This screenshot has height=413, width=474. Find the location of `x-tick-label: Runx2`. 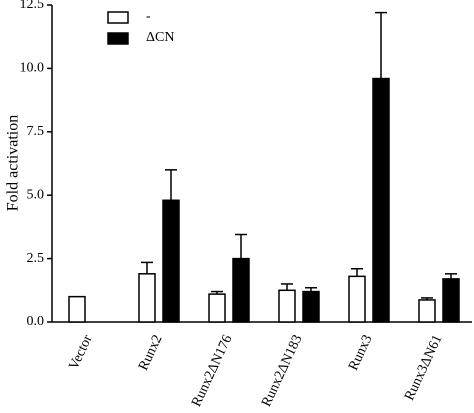

x-tick-label: Runx2 is located at coordinates (150, 353).